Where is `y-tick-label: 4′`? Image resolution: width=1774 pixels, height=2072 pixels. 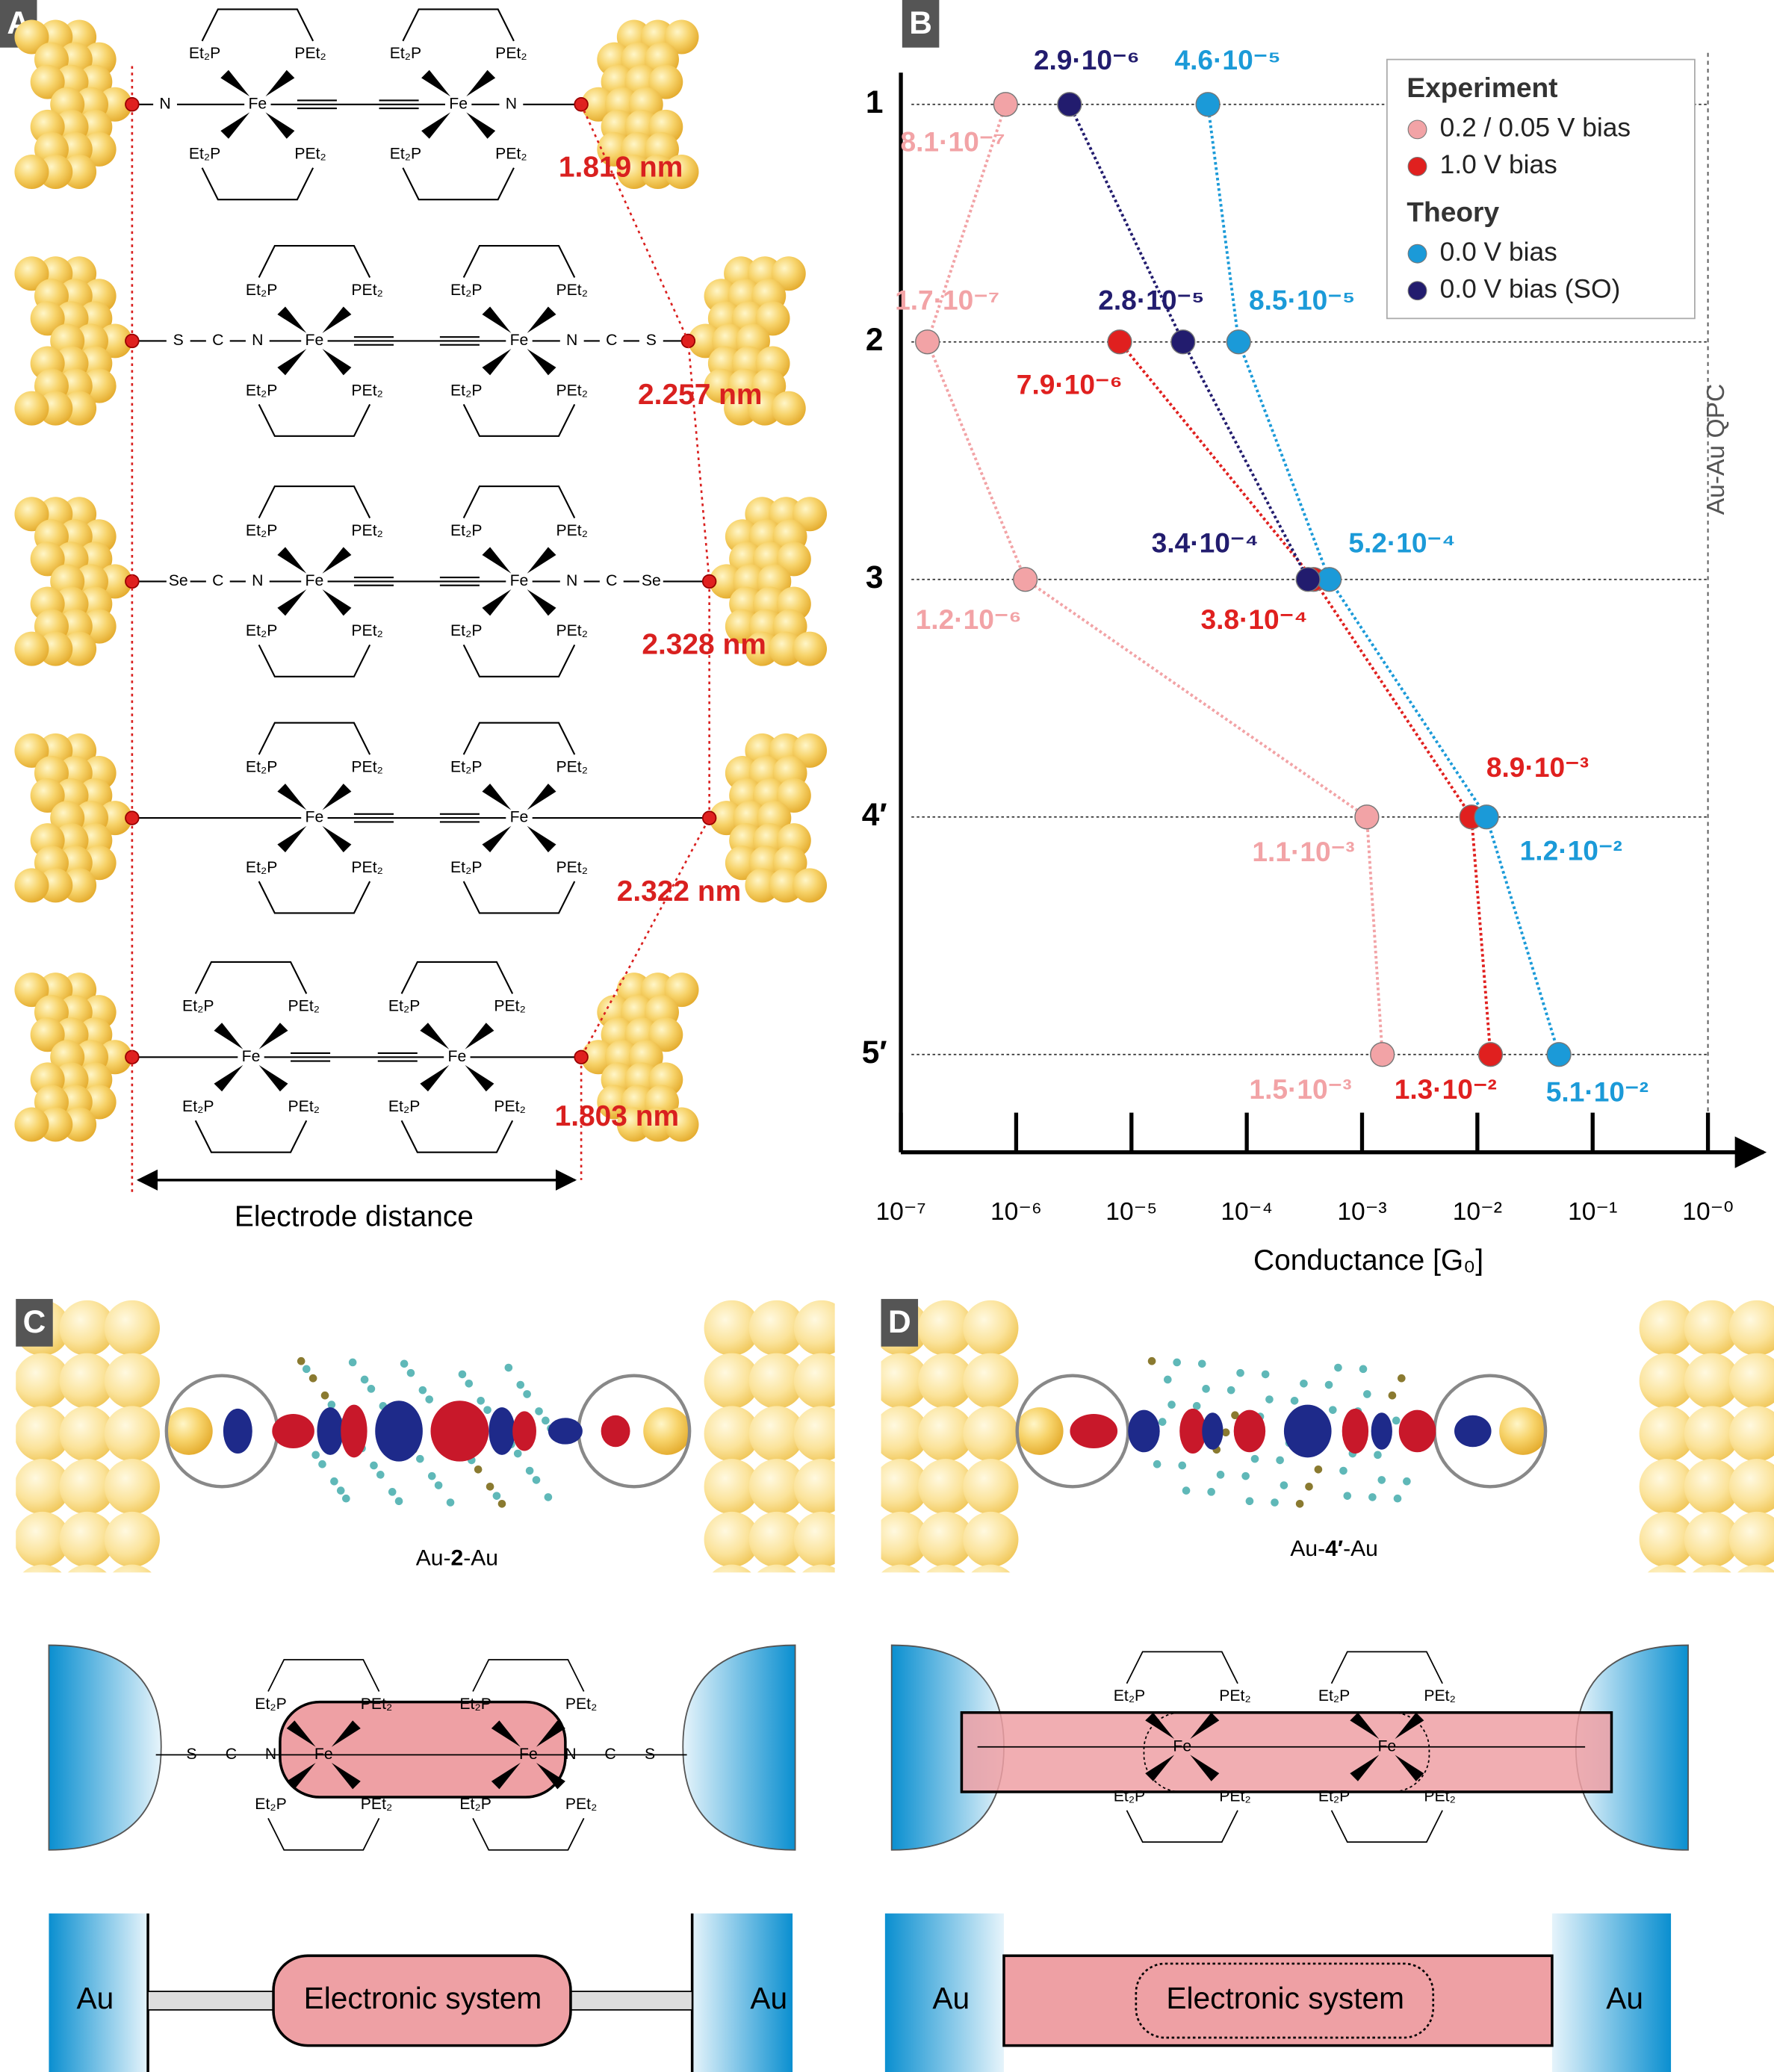 y-tick-label: 4′ is located at coordinates (874, 814).